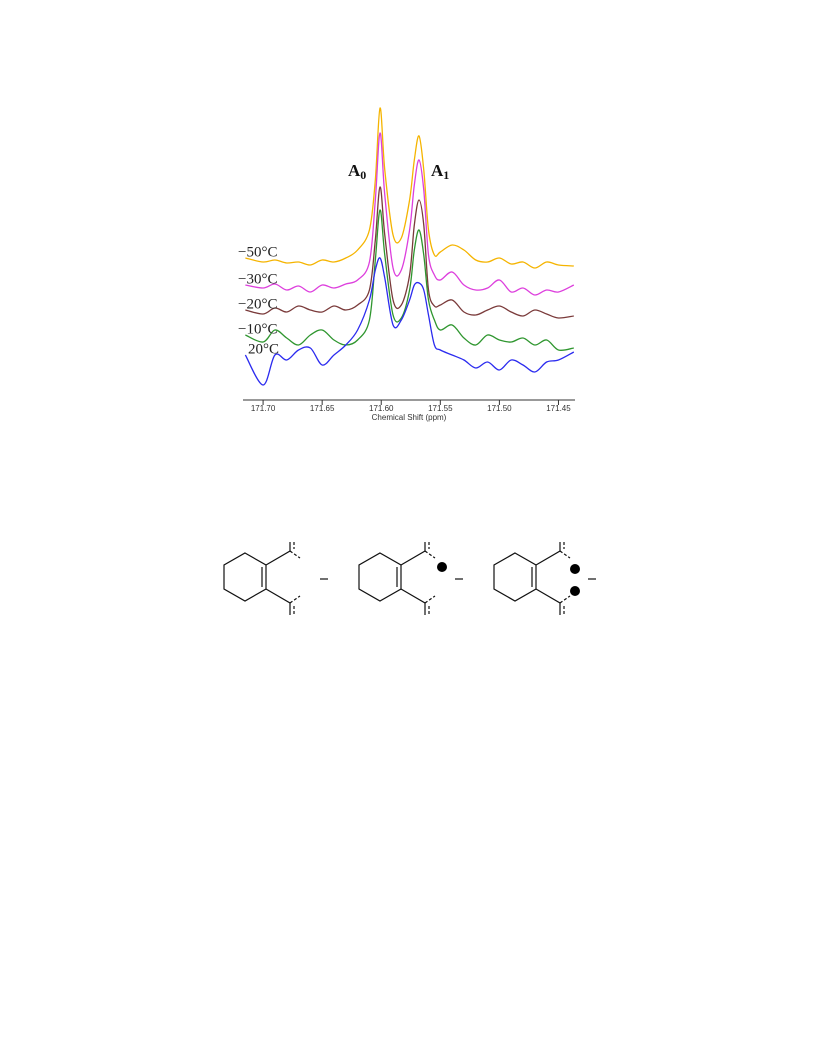 This screenshot has height=1056, width=816. What do you see at coordinates (322, 408) in the screenshot?
I see `x-tick-label: 171.65` at bounding box center [322, 408].